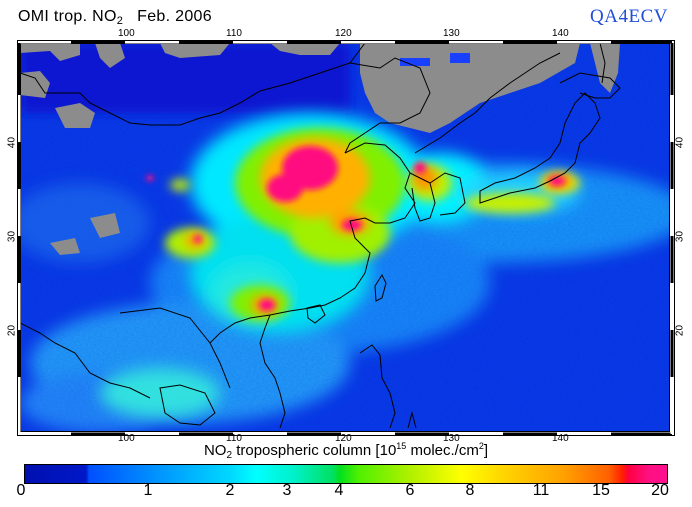 This screenshot has height=507, width=692. I want to click on qa4ecv-logo: QA4ECV, so click(629, 16).